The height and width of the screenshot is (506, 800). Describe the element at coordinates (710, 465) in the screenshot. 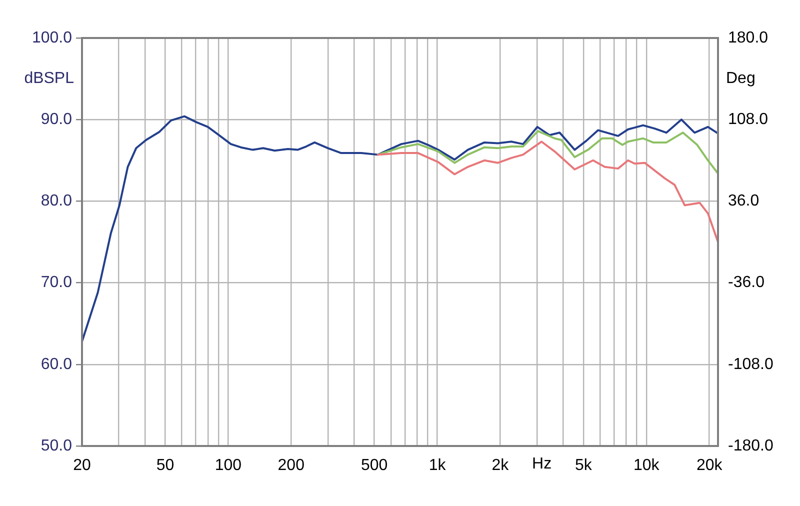

I see `x-tick-label: 20k` at that location.